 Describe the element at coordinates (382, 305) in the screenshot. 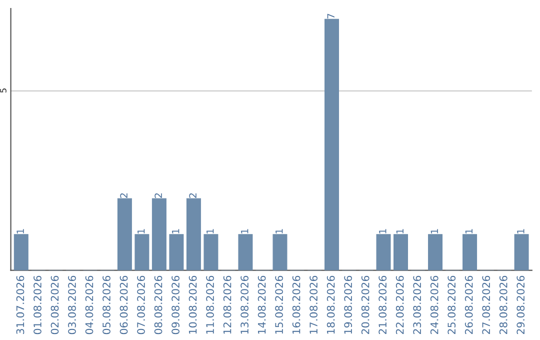

I see `x-tick-label: 21.08.2026` at that location.